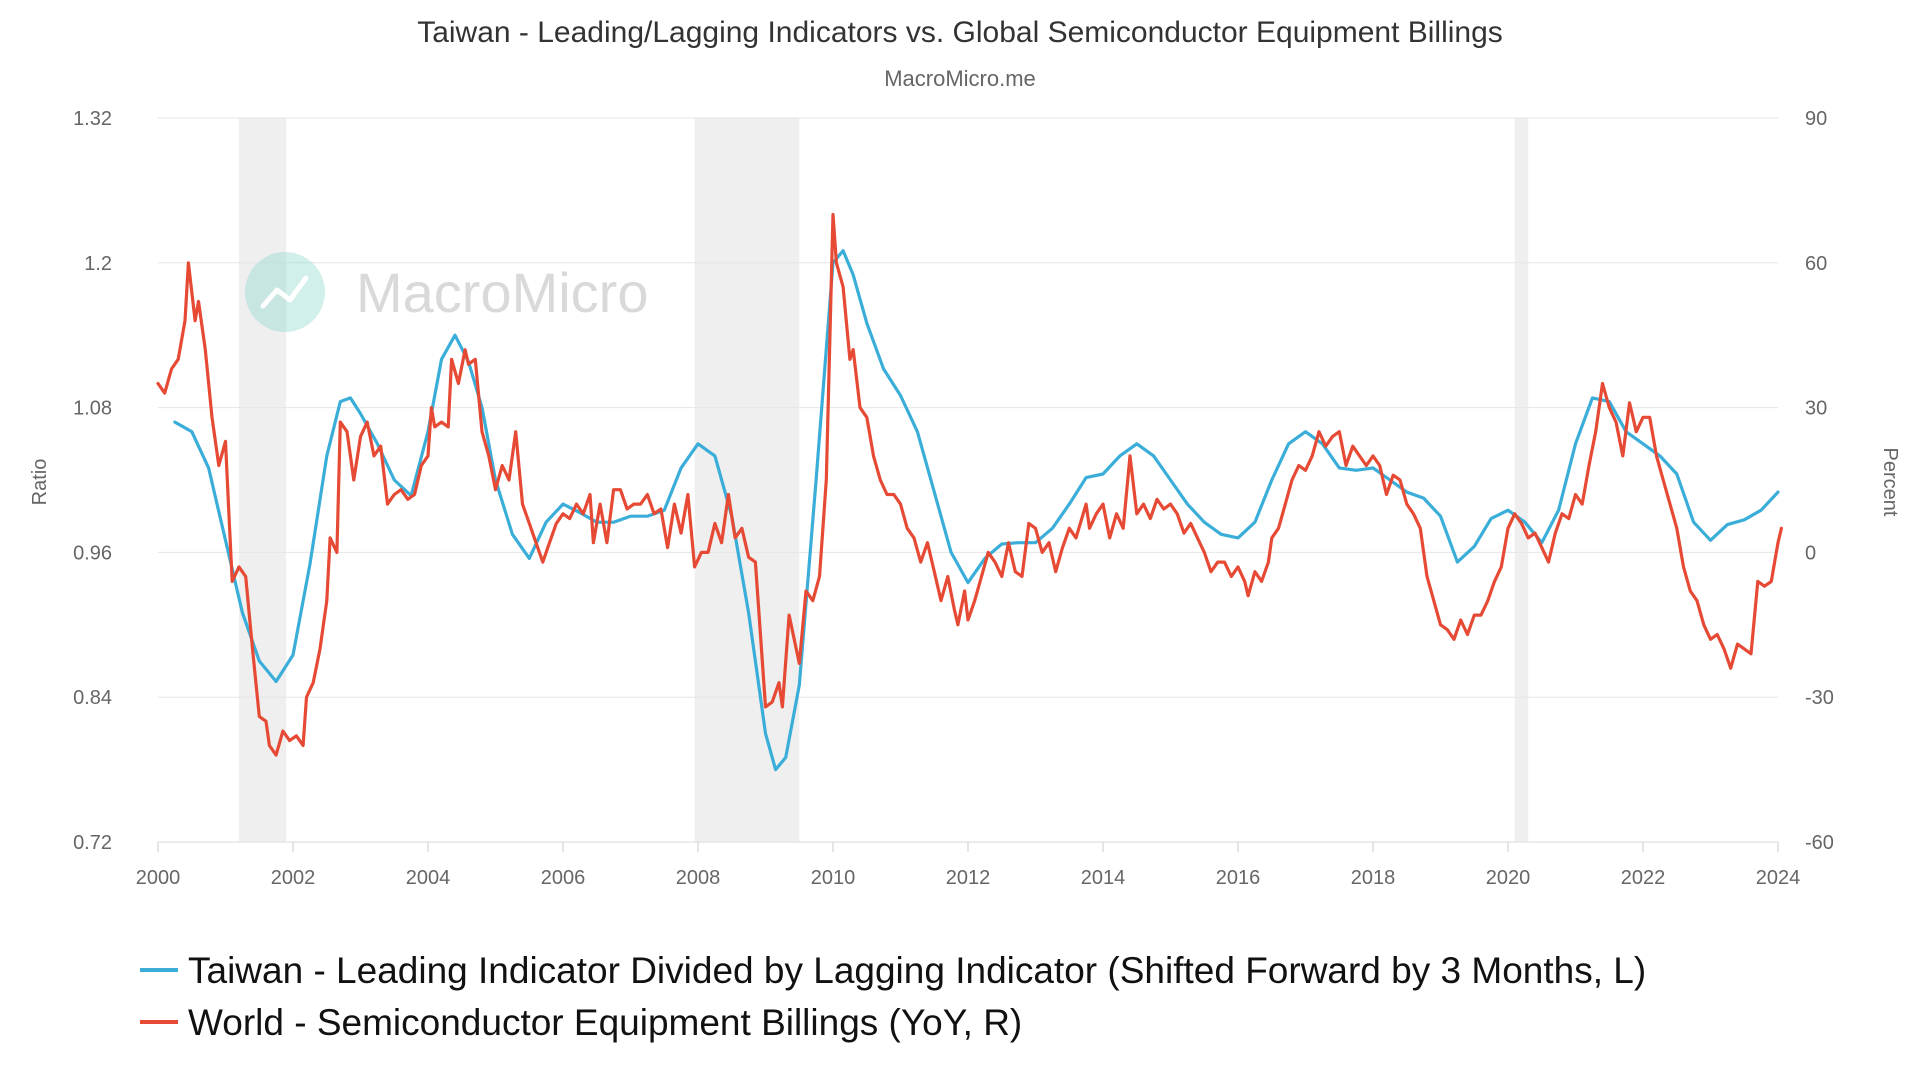  What do you see at coordinates (92, 843) in the screenshot?
I see `y-left-tick-label: 0.72` at bounding box center [92, 843].